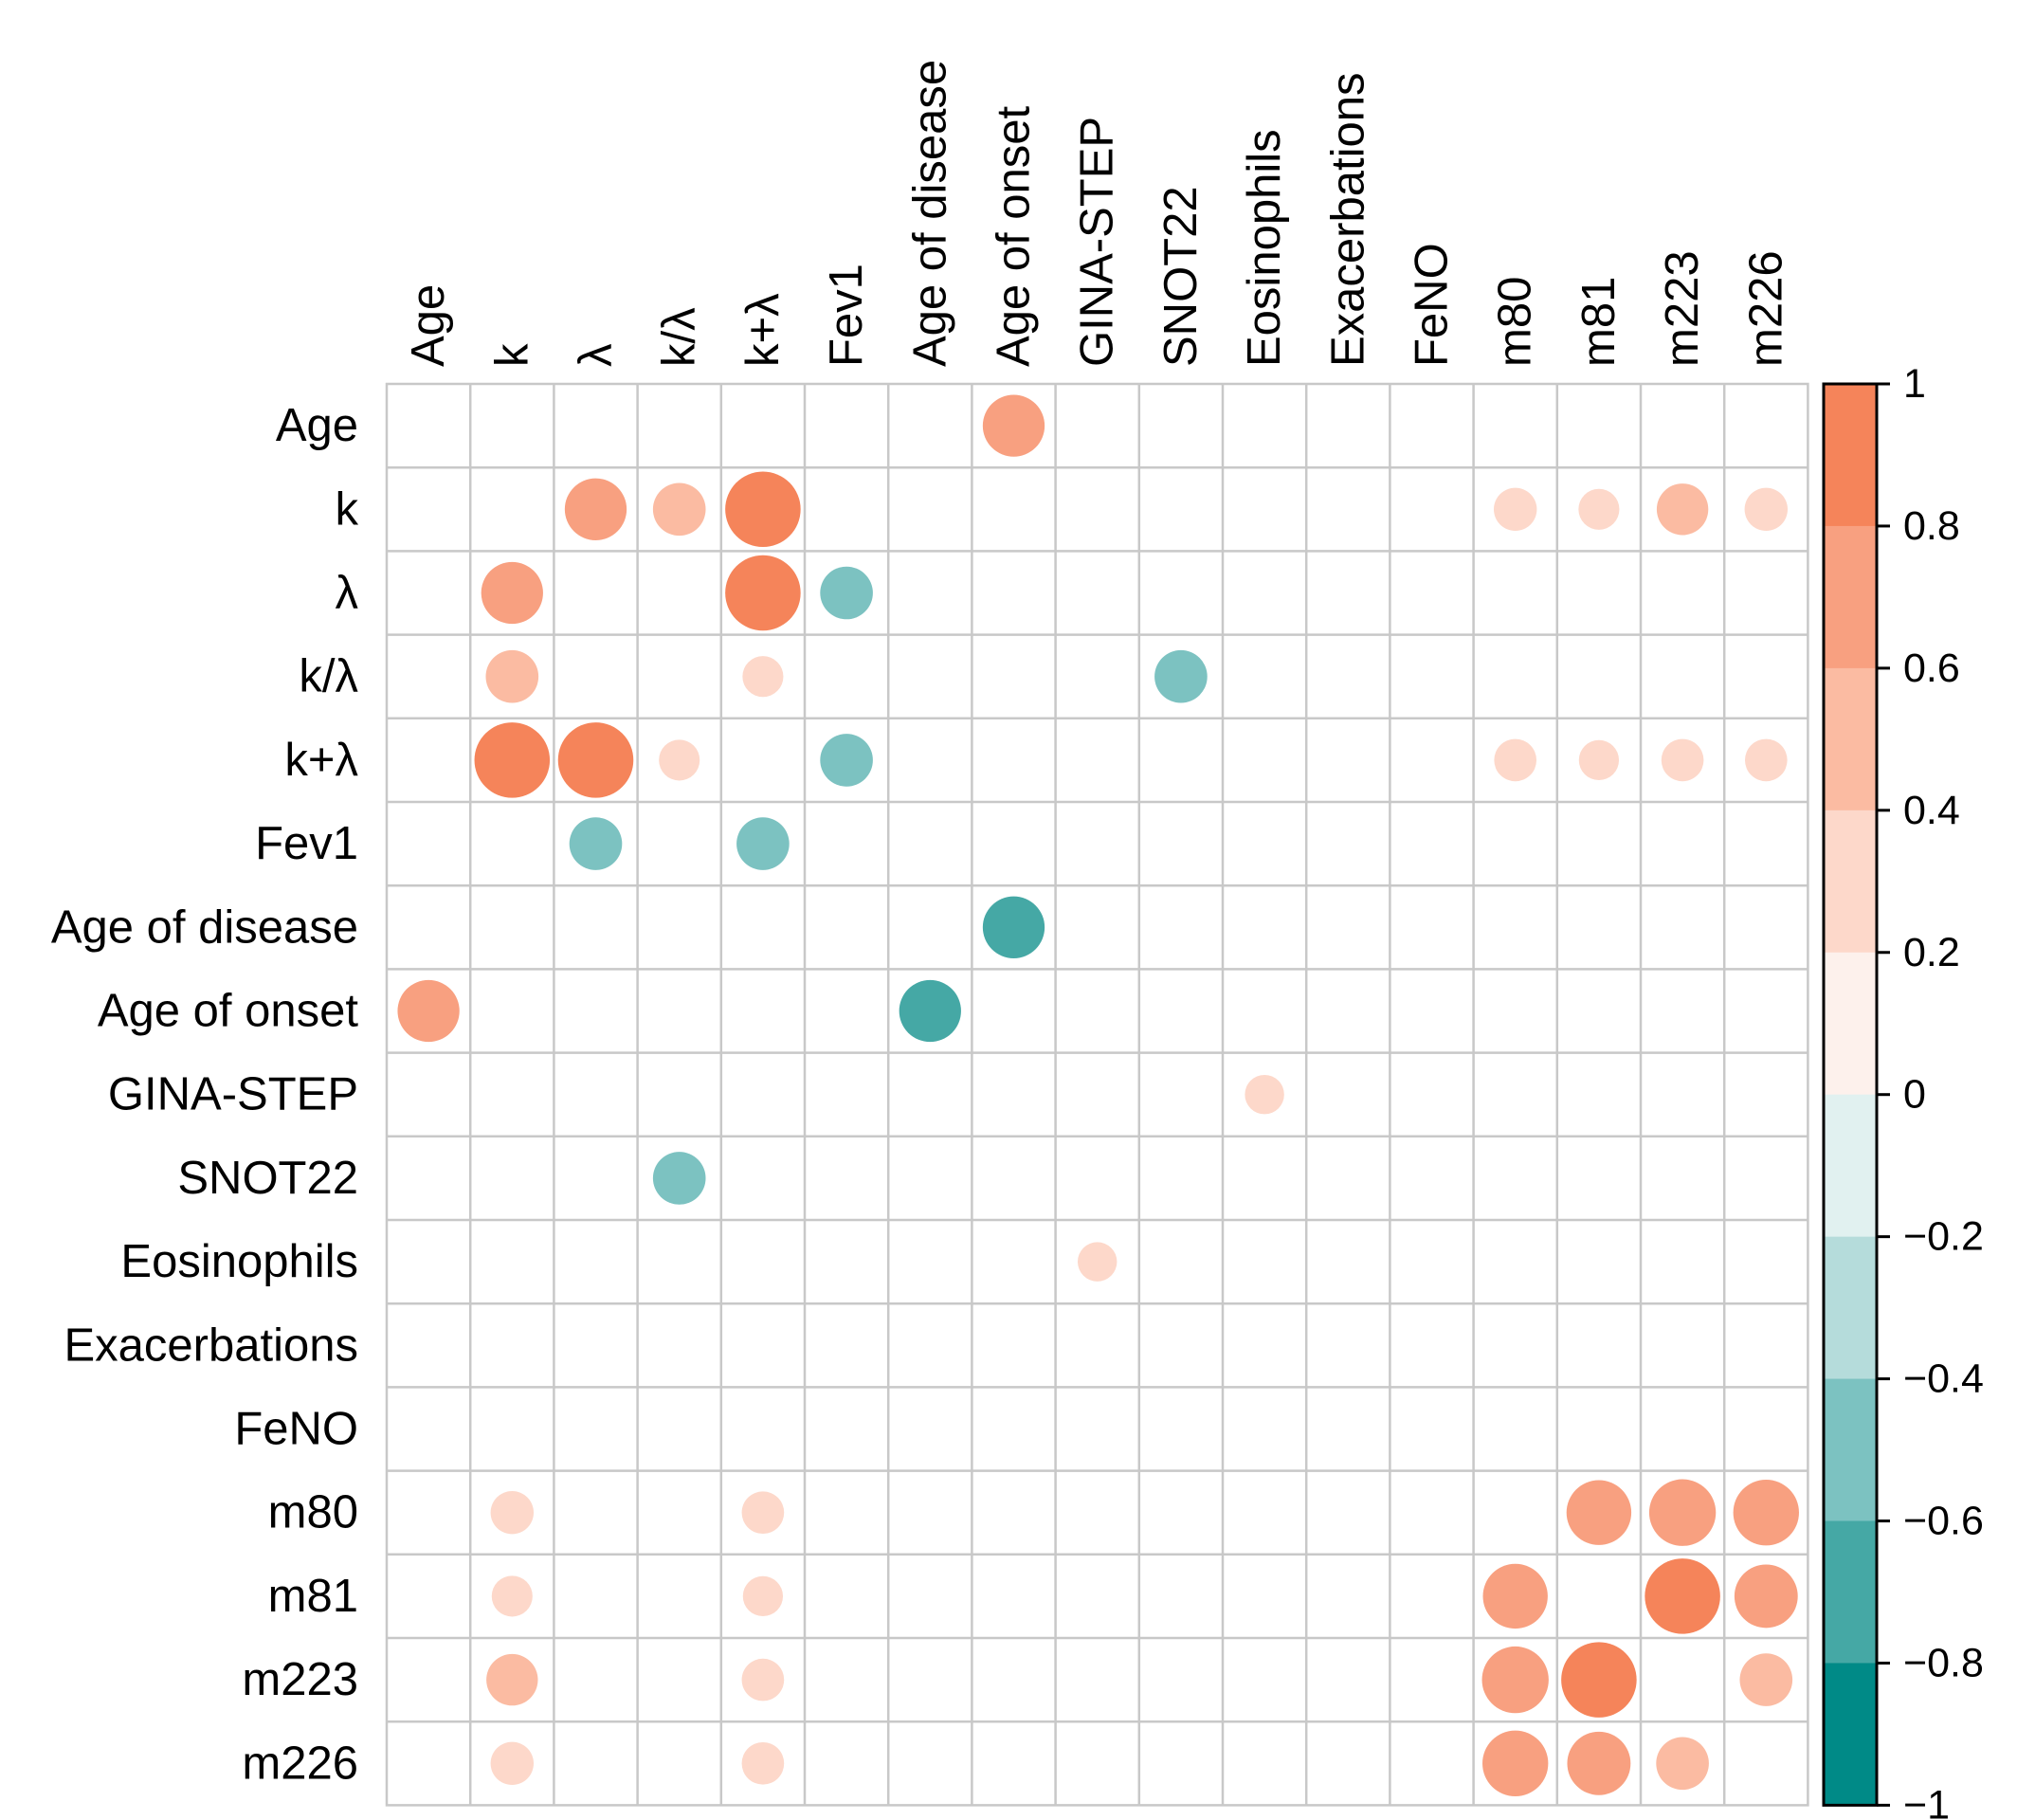  I want to click on correlation-circle-k-lambda, so click(595, 509).